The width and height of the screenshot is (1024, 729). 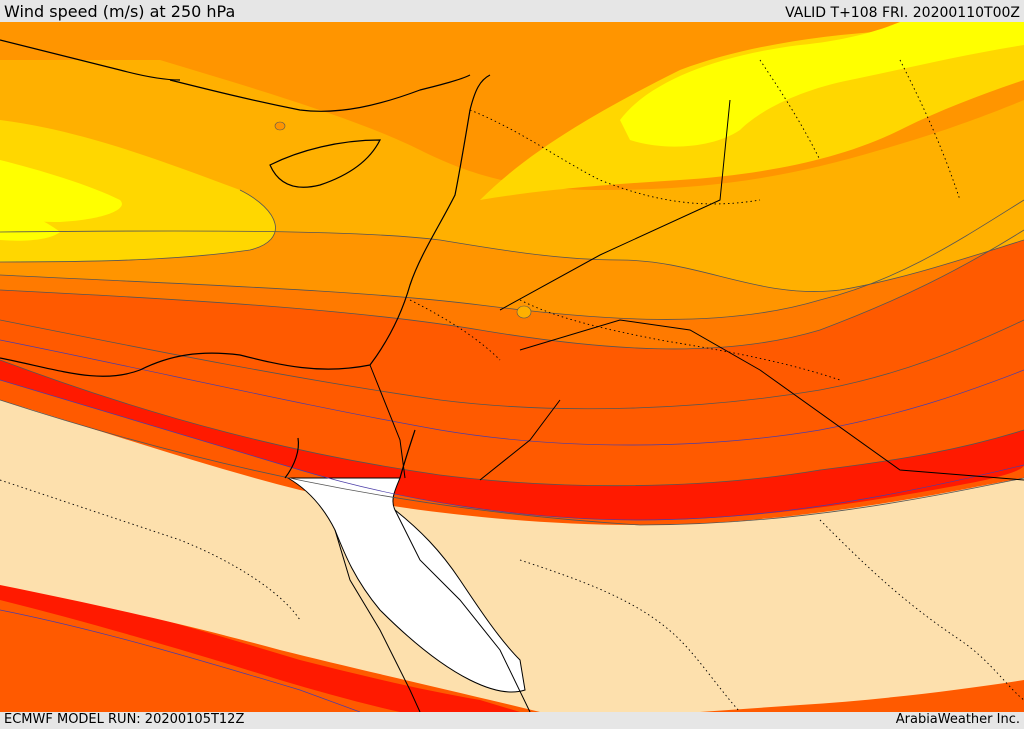 What do you see at coordinates (124, 719) in the screenshot?
I see `model-run: ECMWF MODEL RUN: 20200105T12Z` at bounding box center [124, 719].